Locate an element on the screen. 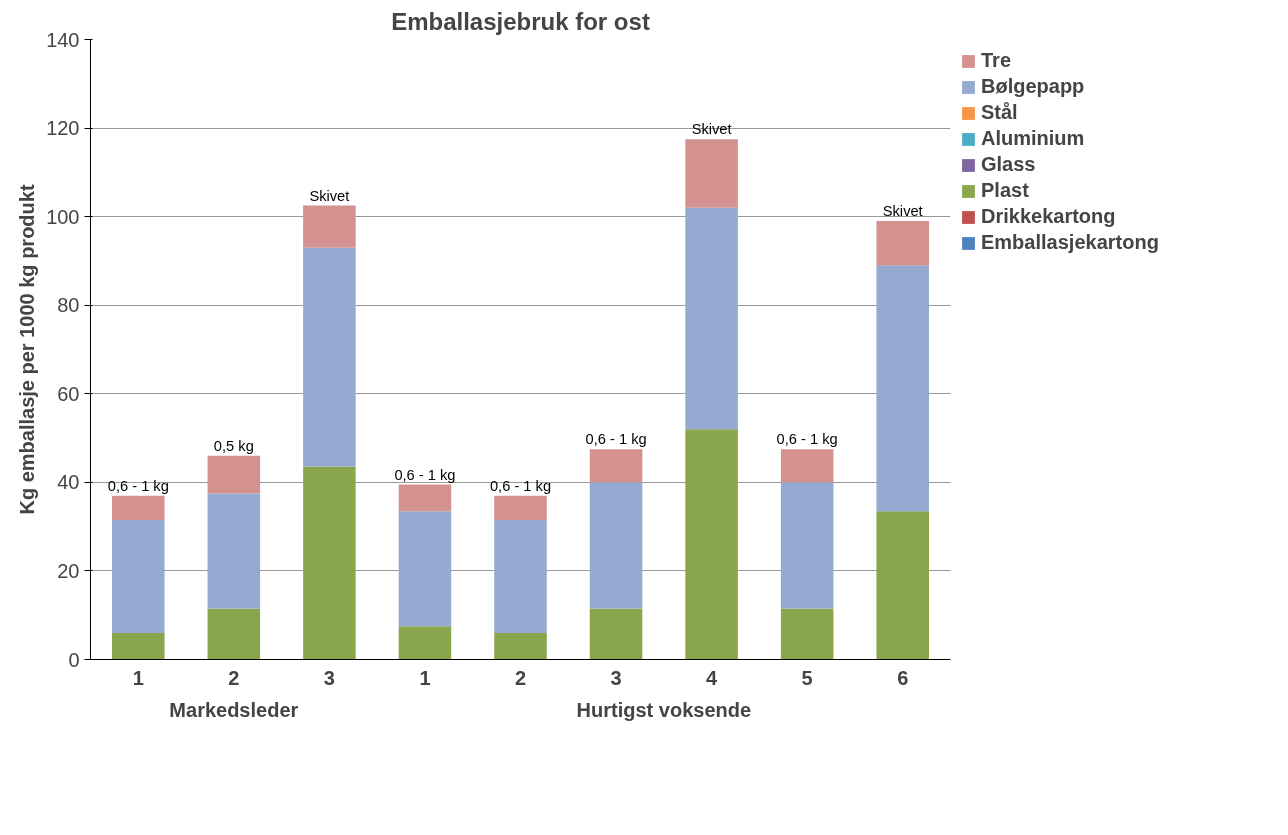 This screenshot has height=835, width=1288. x-tick-label: 6 is located at coordinates (903, 677).